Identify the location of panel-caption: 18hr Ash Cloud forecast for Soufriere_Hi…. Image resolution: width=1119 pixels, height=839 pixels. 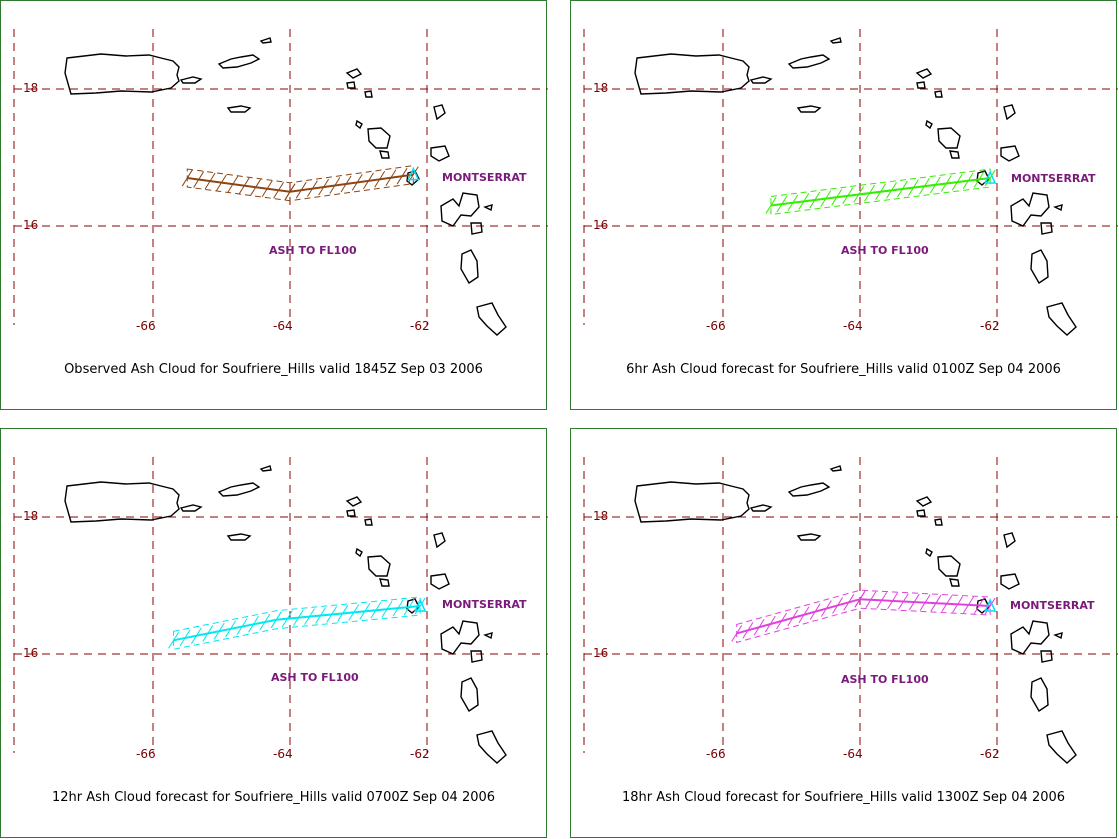
(843, 797).